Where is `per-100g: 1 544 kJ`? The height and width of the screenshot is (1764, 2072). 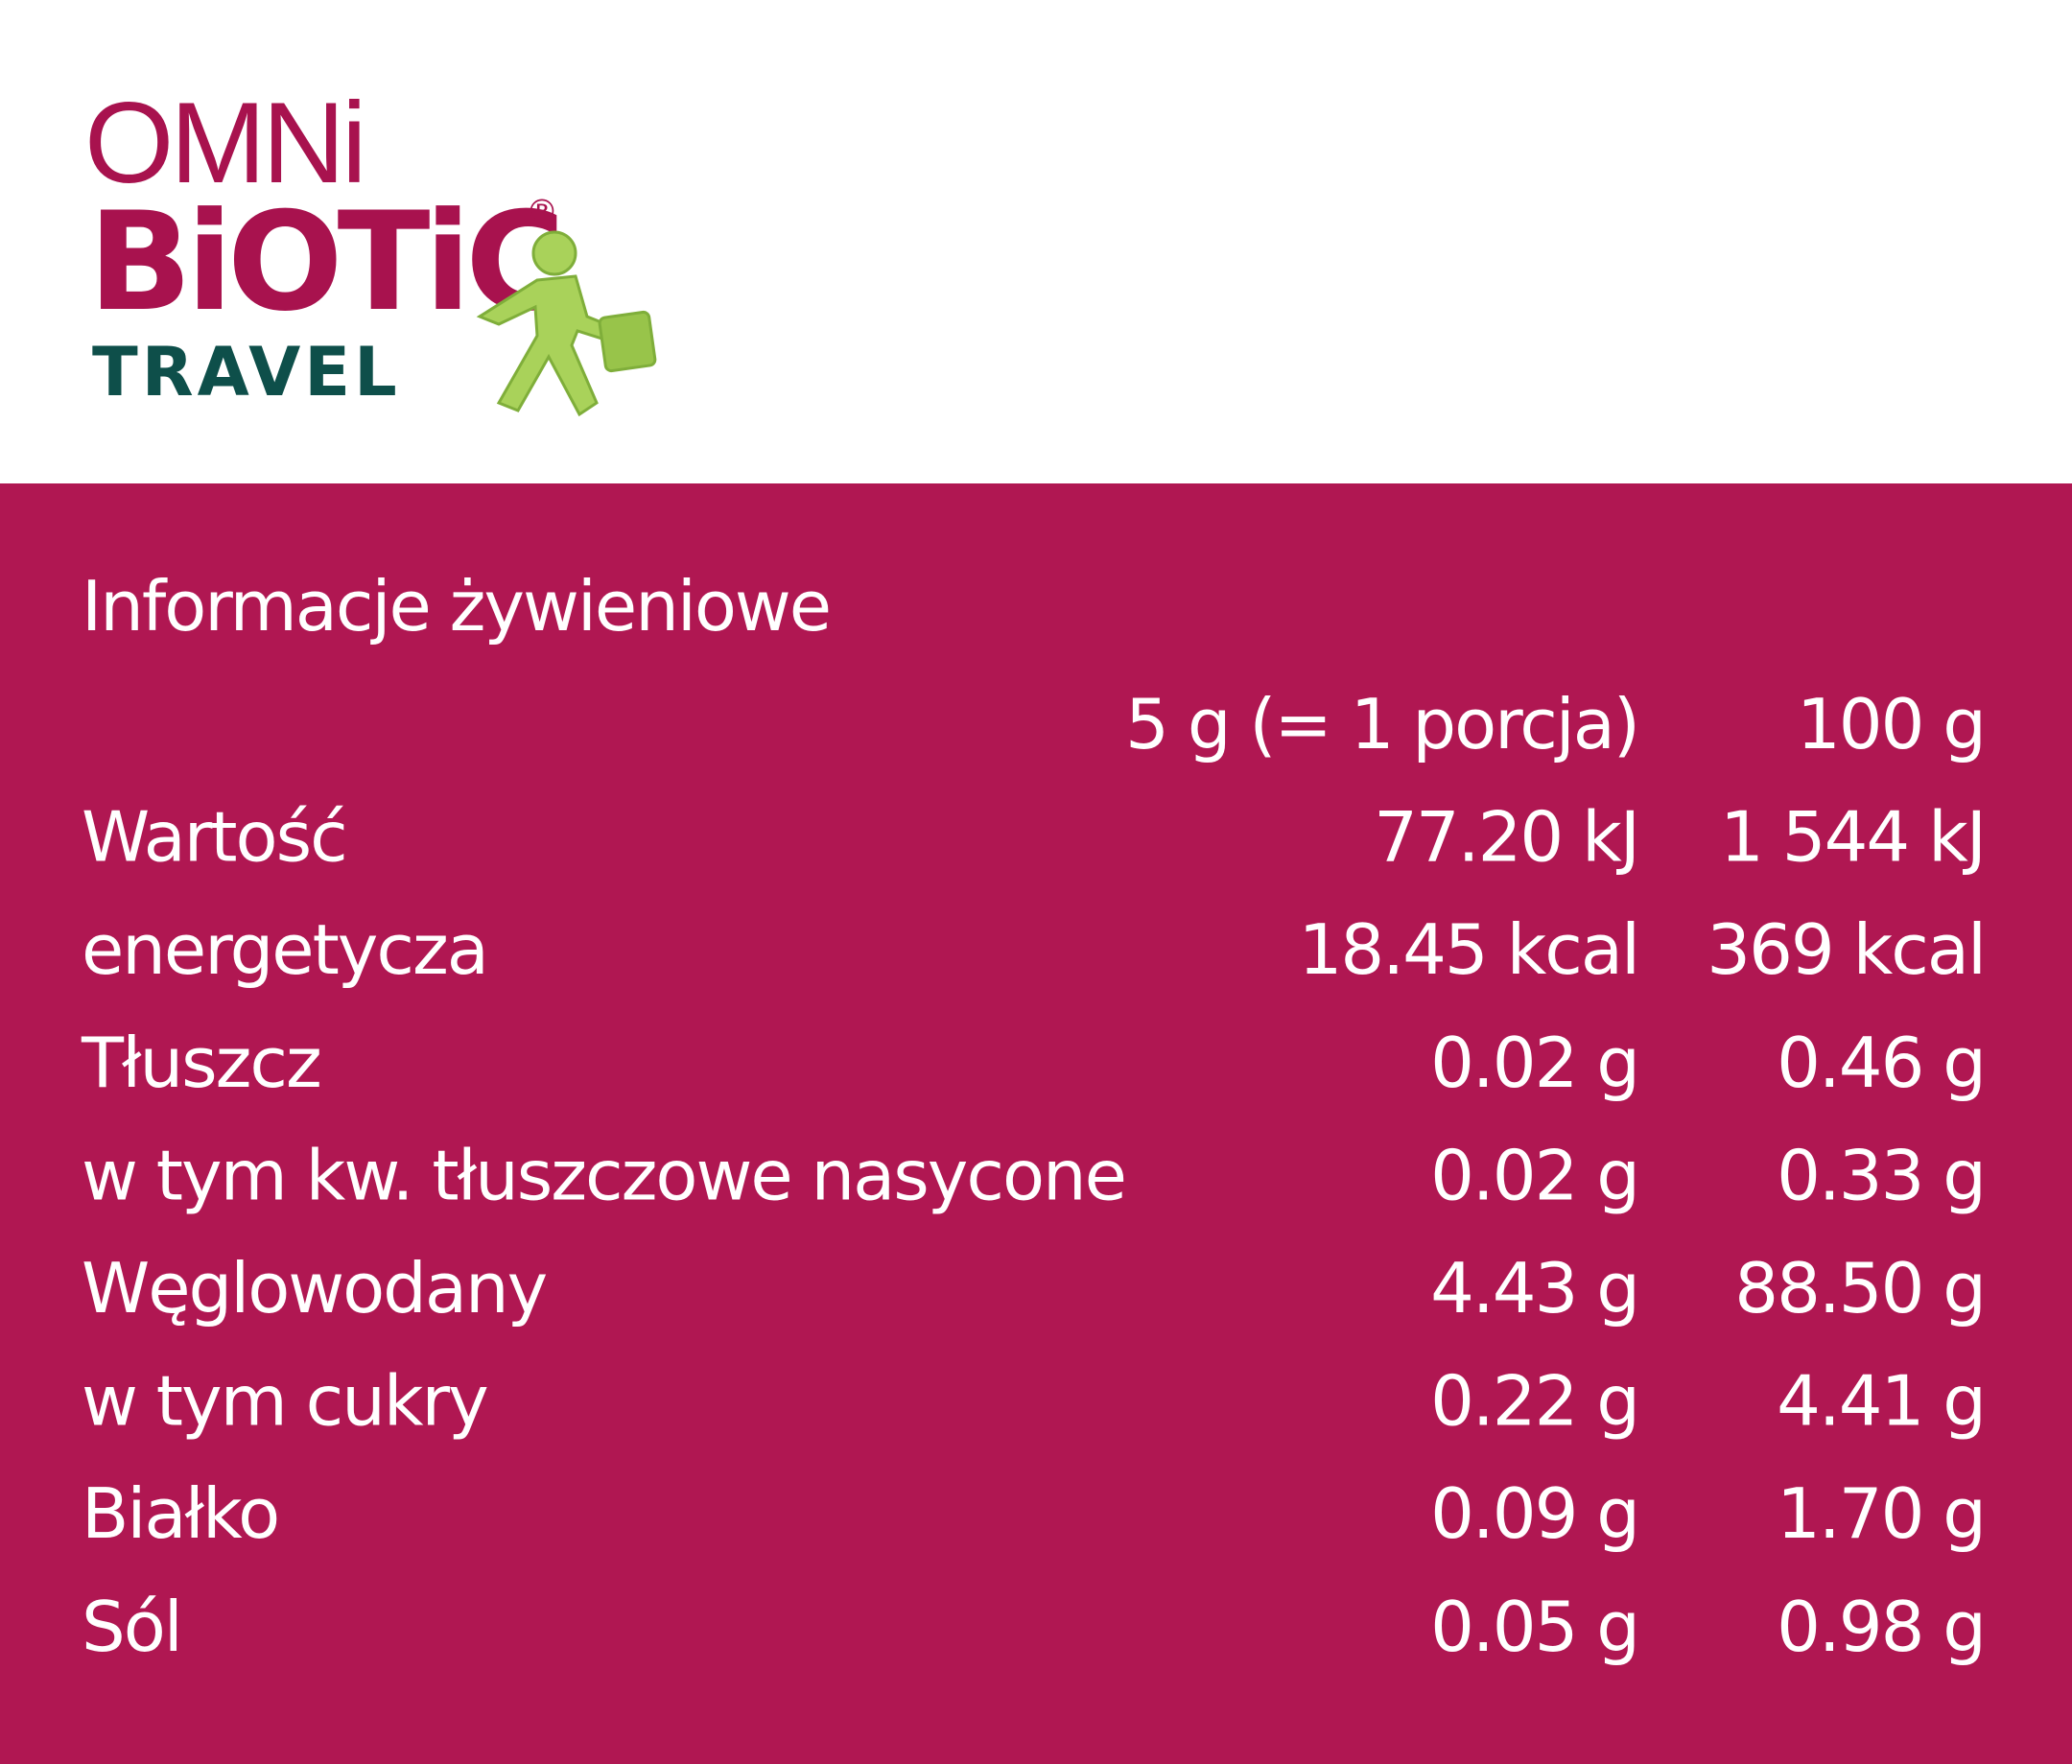
per-100g: 1 544 kJ is located at coordinates (1852, 838).